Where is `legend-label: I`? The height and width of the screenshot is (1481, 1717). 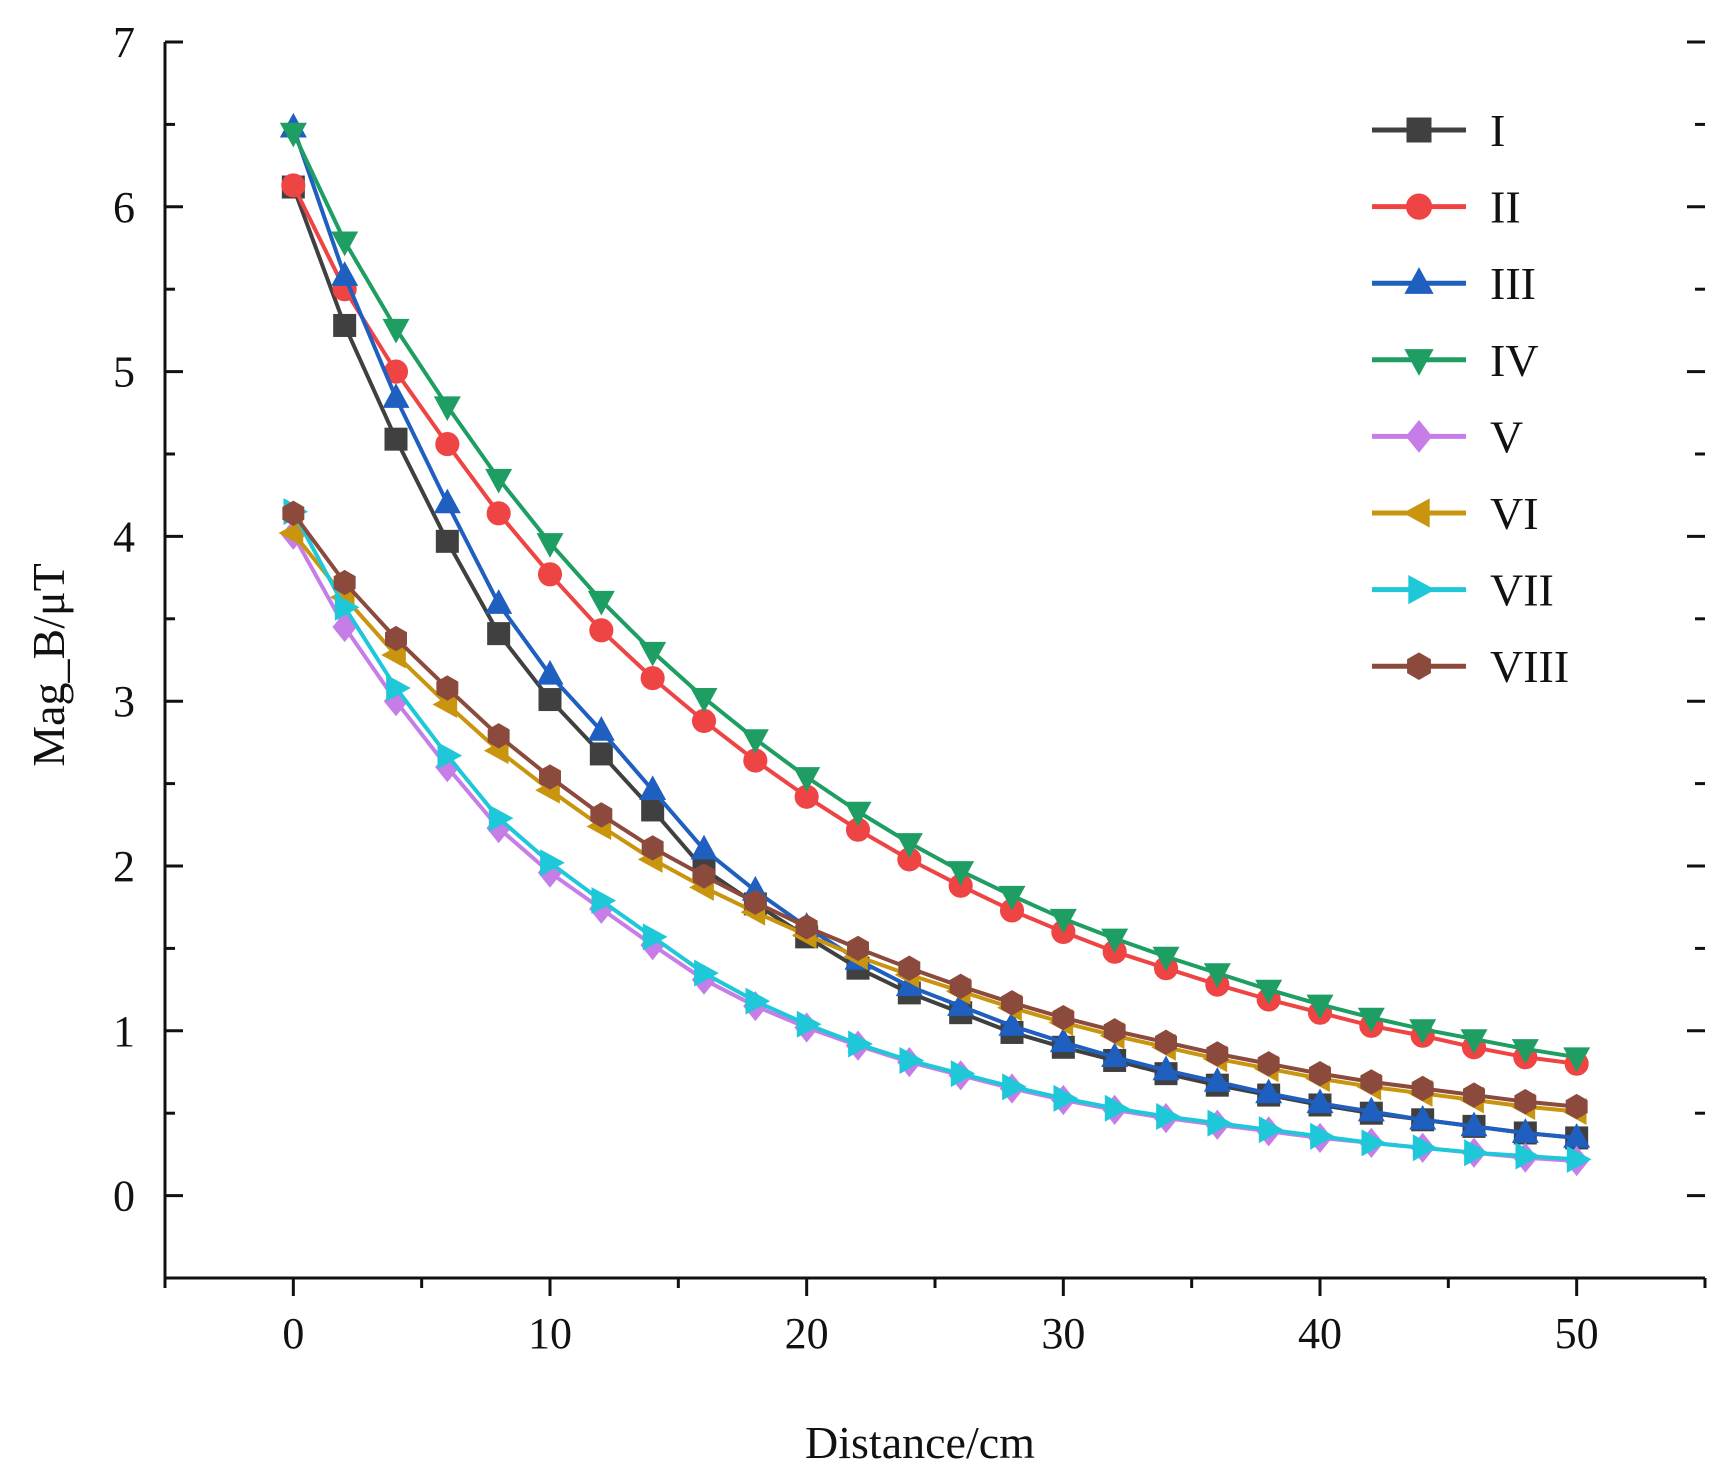
legend-label: I is located at coordinates (1497, 130).